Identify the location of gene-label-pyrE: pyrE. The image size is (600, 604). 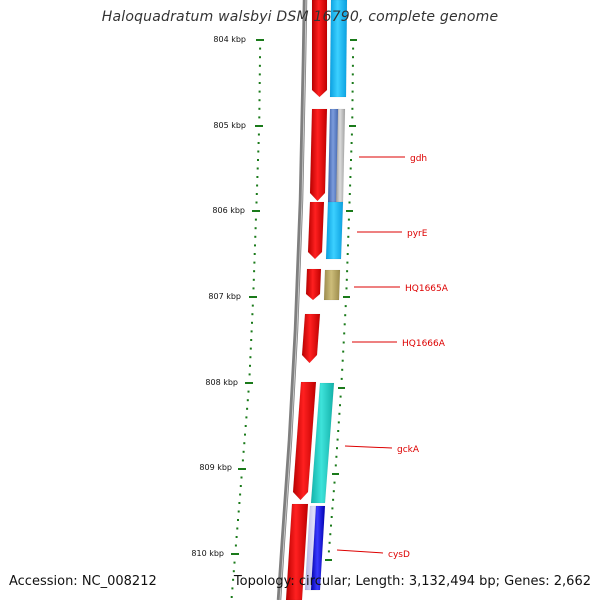
(417, 234).